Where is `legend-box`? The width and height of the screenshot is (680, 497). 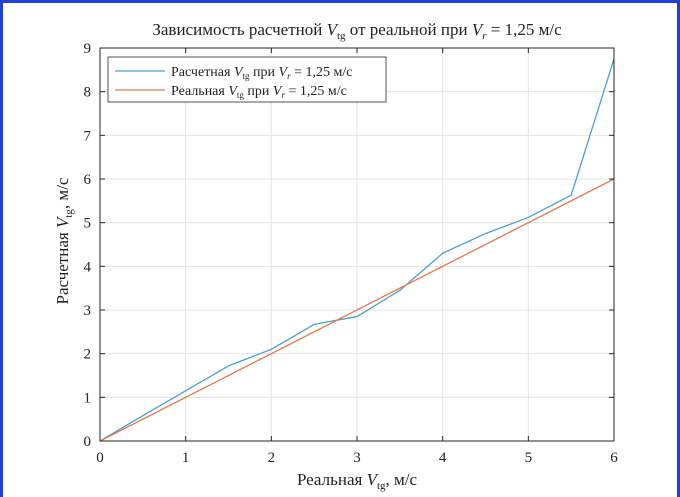
legend-box is located at coordinates (247, 79).